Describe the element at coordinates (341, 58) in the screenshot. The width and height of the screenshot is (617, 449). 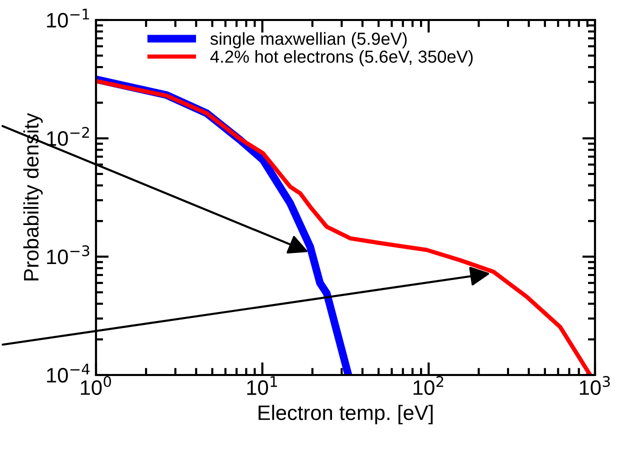
I see `legend-label: 4.2% hot electrons (5.6eV, 350eV)` at that location.